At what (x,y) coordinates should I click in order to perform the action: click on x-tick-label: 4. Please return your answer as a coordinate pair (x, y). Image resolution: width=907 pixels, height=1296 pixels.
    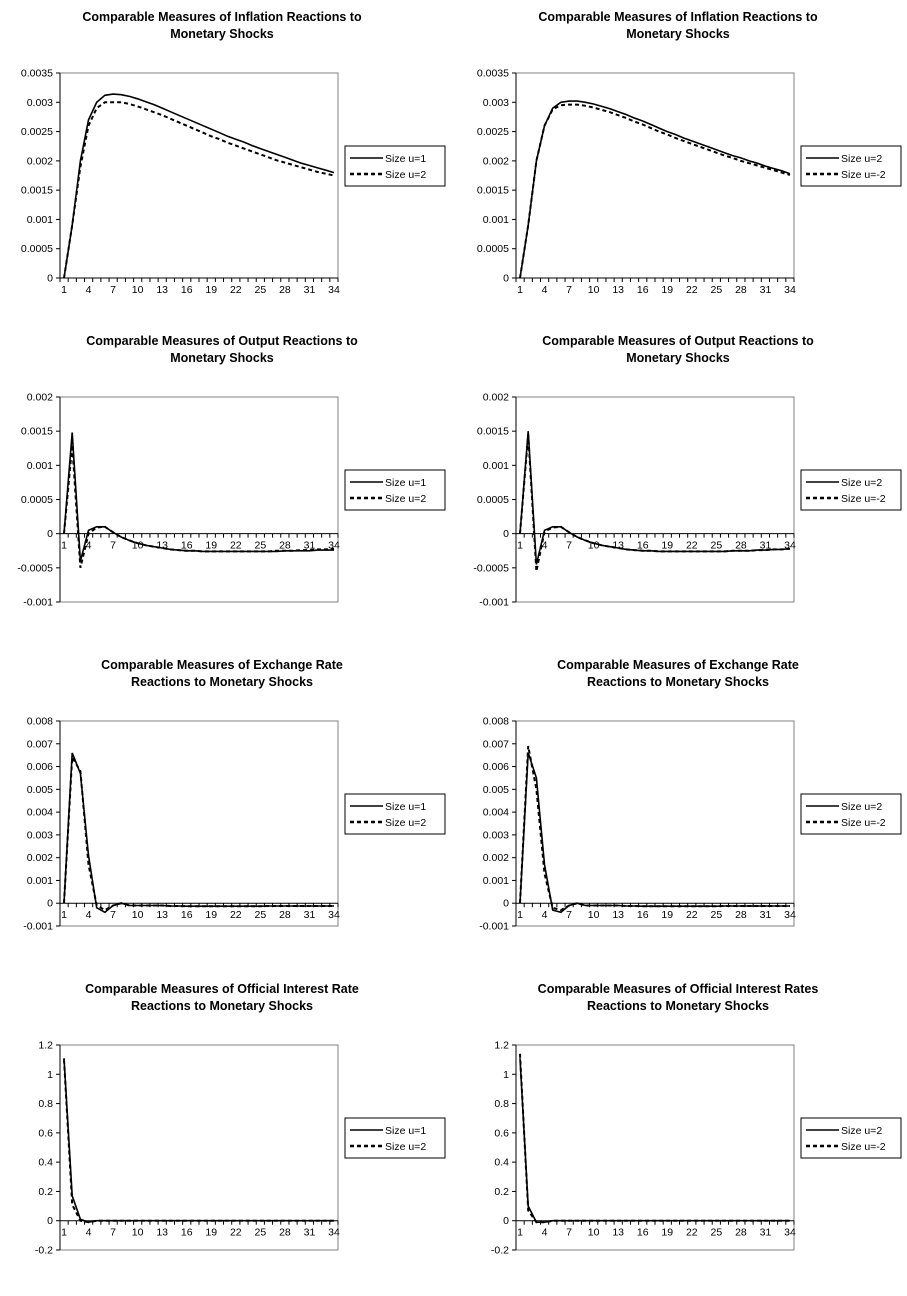
    Looking at the image, I should click on (89, 1233).